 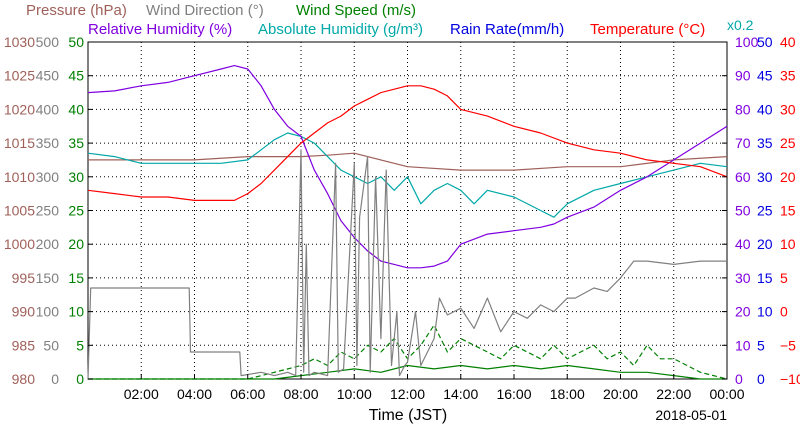 I want to click on rain-scale-note: x0.2, so click(x=740, y=25).